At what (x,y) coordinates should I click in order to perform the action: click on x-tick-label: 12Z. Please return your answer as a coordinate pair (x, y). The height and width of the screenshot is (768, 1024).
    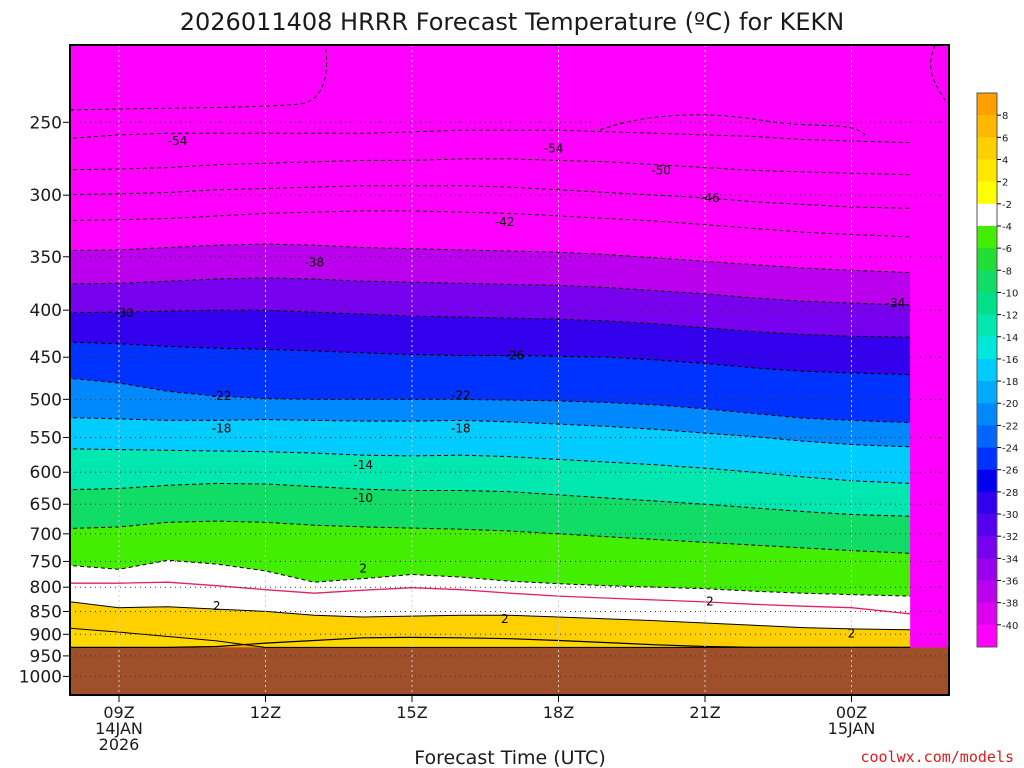
    Looking at the image, I should click on (265, 712).